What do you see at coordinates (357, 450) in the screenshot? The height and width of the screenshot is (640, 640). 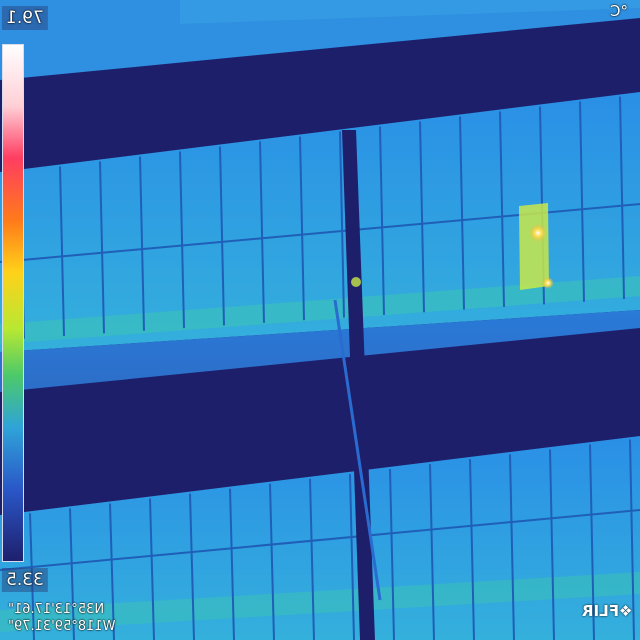 I see `gap-cable` at bounding box center [357, 450].